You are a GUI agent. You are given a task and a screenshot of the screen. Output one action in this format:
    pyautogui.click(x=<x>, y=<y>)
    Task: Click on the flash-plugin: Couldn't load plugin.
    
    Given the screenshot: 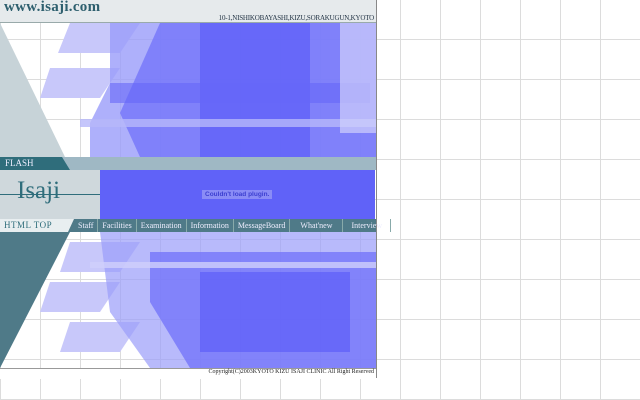 What is the action you would take?
    pyautogui.click(x=237, y=194)
    